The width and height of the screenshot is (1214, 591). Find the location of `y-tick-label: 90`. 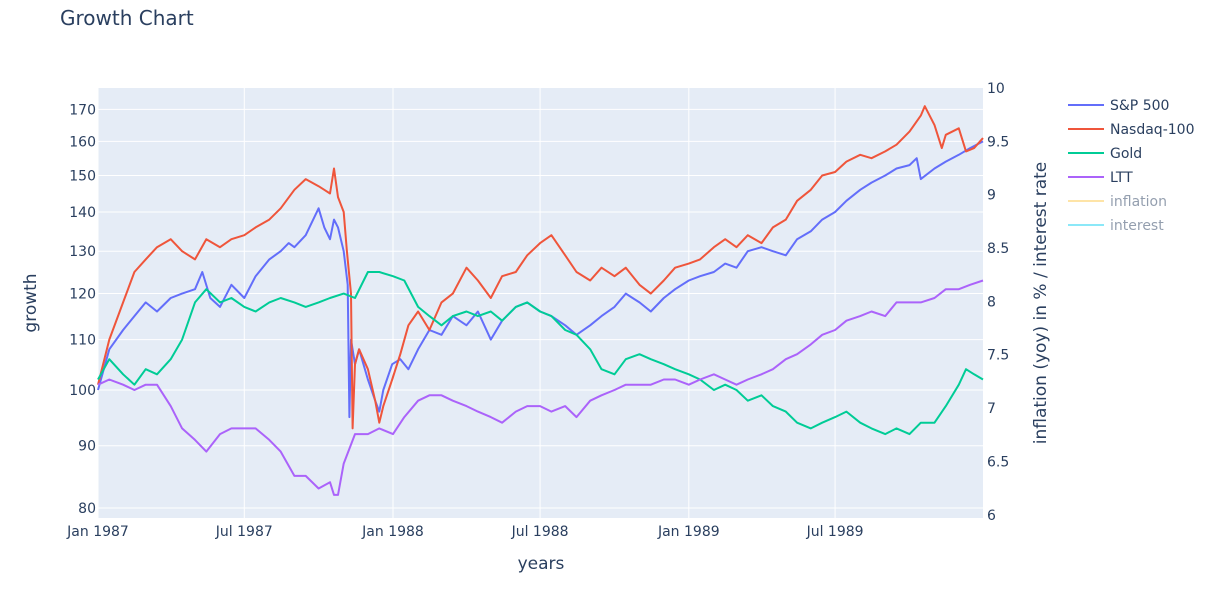

y-tick-label: 90 is located at coordinates (87, 447).